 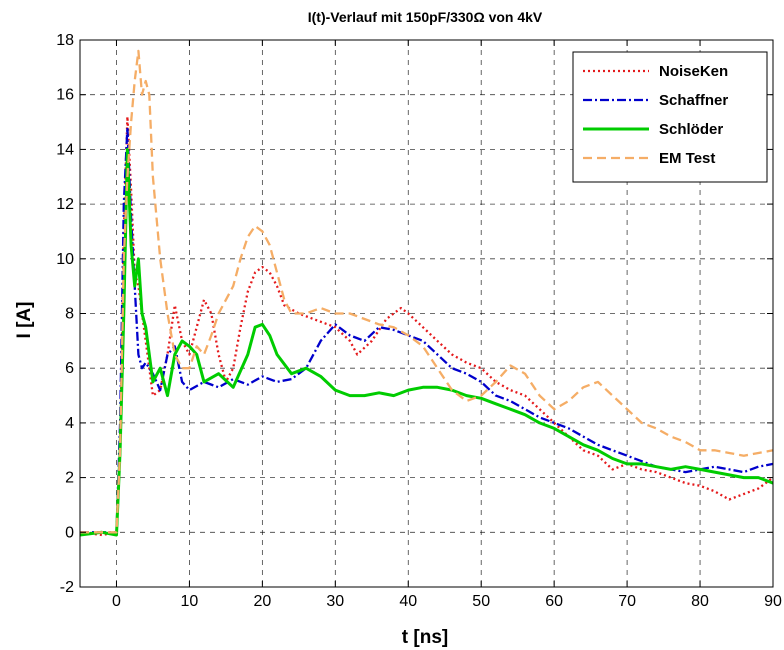 What do you see at coordinates (65, 149) in the screenshot?
I see `y-tick-label: 14` at bounding box center [65, 149].